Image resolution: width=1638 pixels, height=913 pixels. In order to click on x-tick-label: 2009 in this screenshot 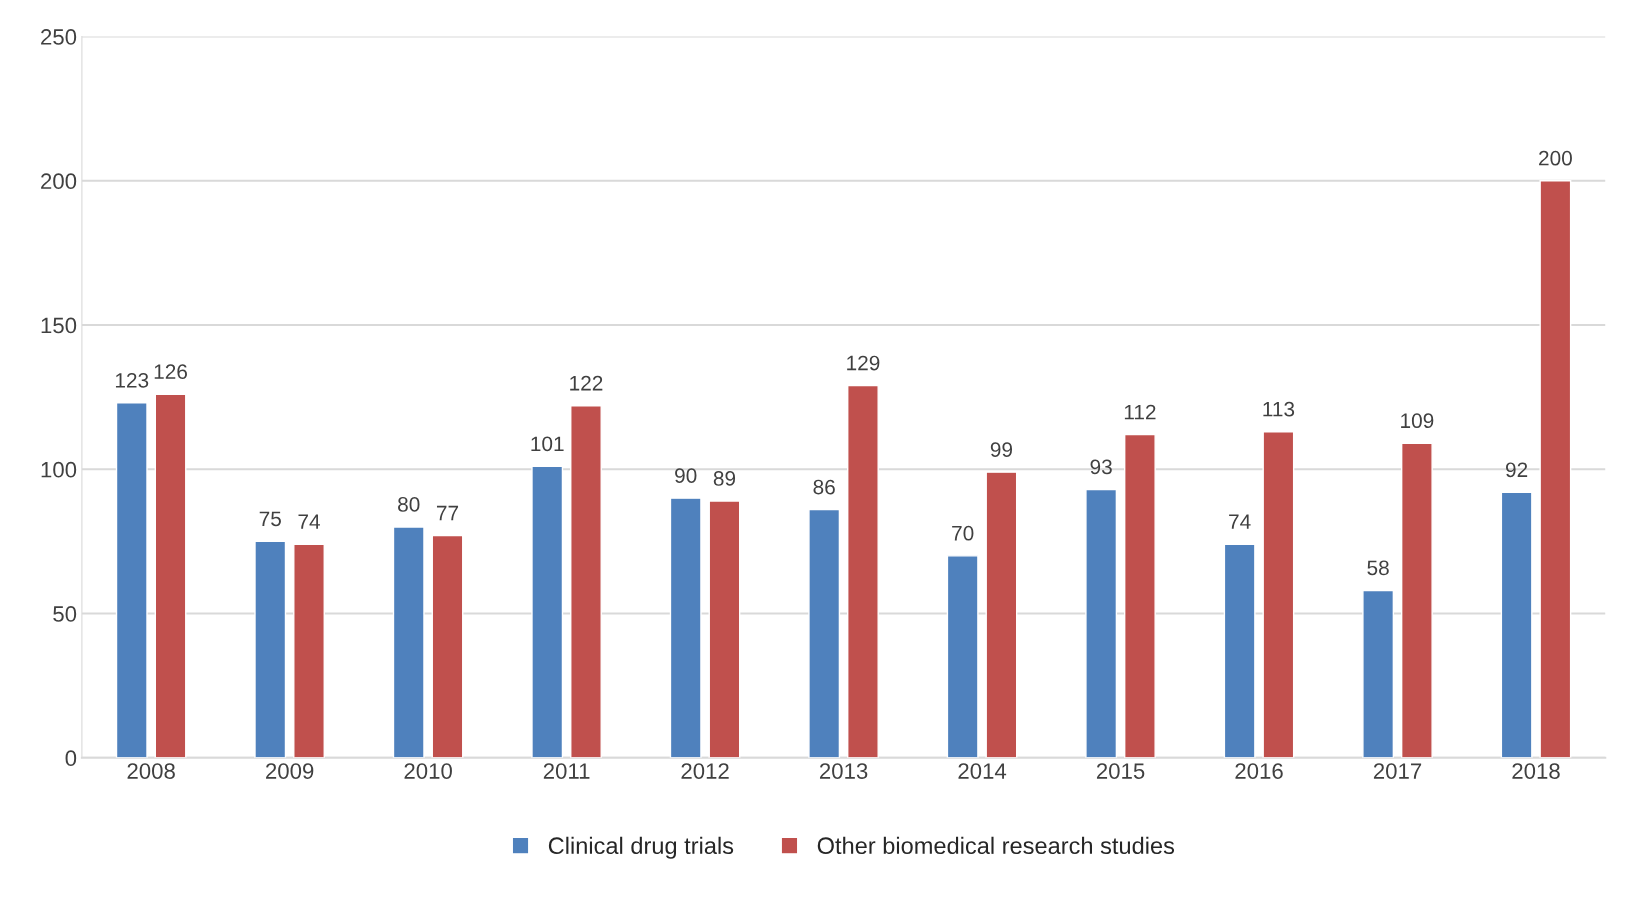, I will do `click(290, 771)`.